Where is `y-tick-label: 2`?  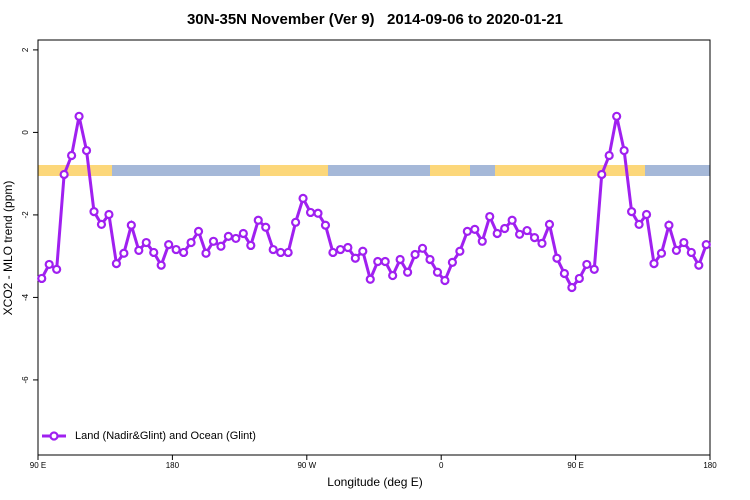 y-tick-label: 2 is located at coordinates (25, 49).